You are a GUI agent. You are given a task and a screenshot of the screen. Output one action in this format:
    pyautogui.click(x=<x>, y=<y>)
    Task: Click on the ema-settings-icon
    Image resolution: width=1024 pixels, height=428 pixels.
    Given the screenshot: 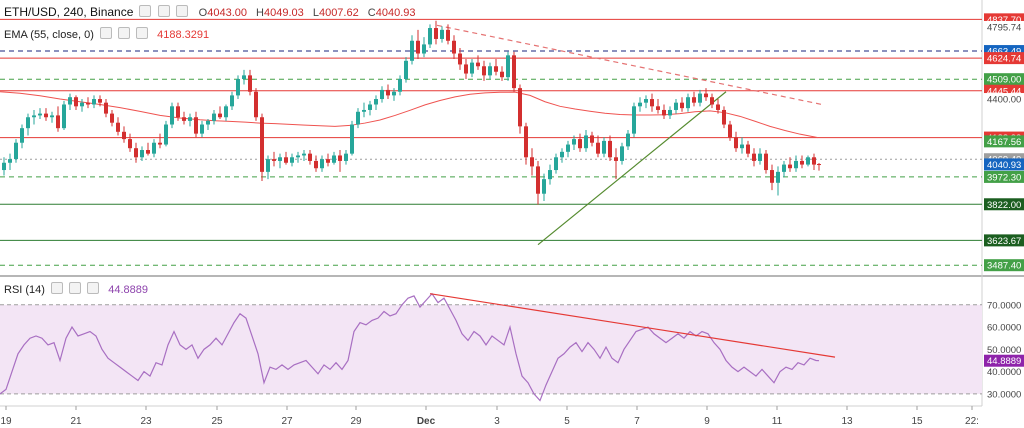 What is the action you would take?
    pyautogui.click(x=124, y=33)
    